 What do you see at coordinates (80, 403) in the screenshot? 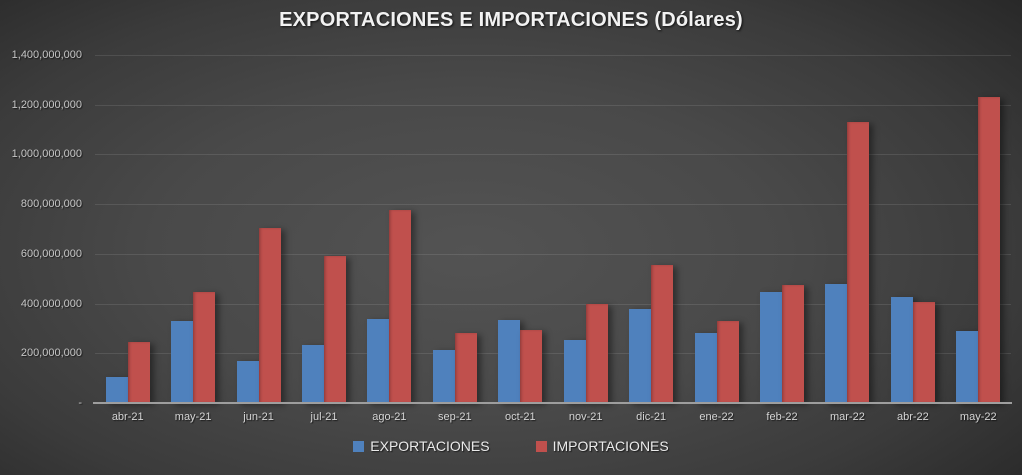
I see `y-axis-tick-label: -` at bounding box center [80, 403].